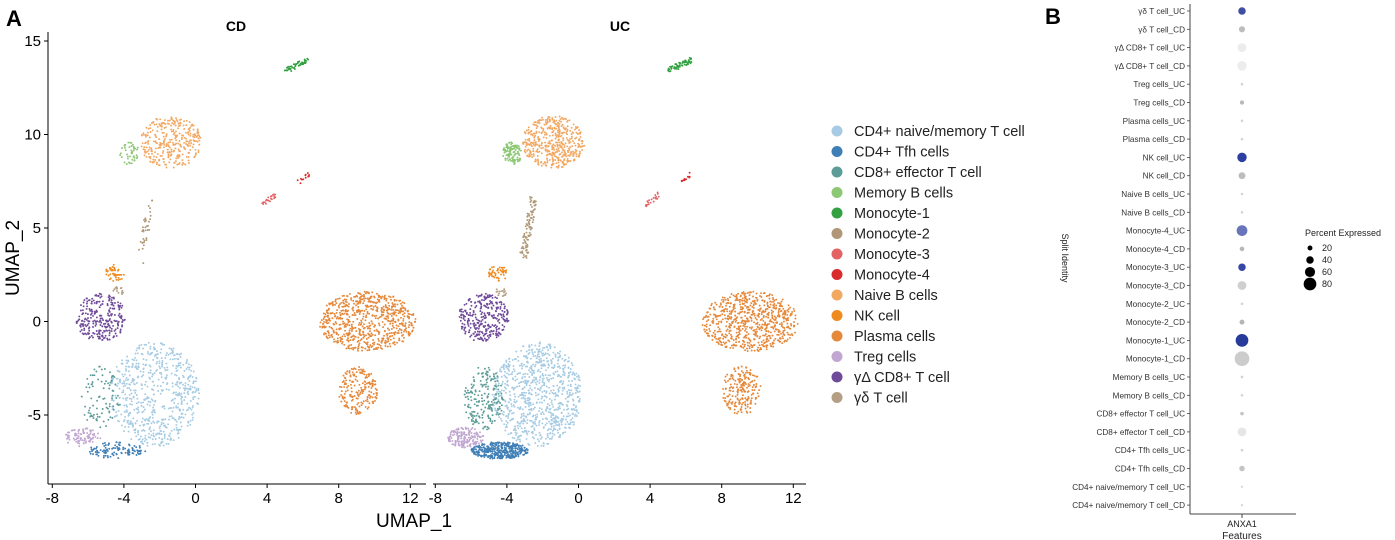 This screenshot has height=540, width=1395. Describe the element at coordinates (236, 26) in the screenshot. I see `facet-title-cd: CD` at that location.